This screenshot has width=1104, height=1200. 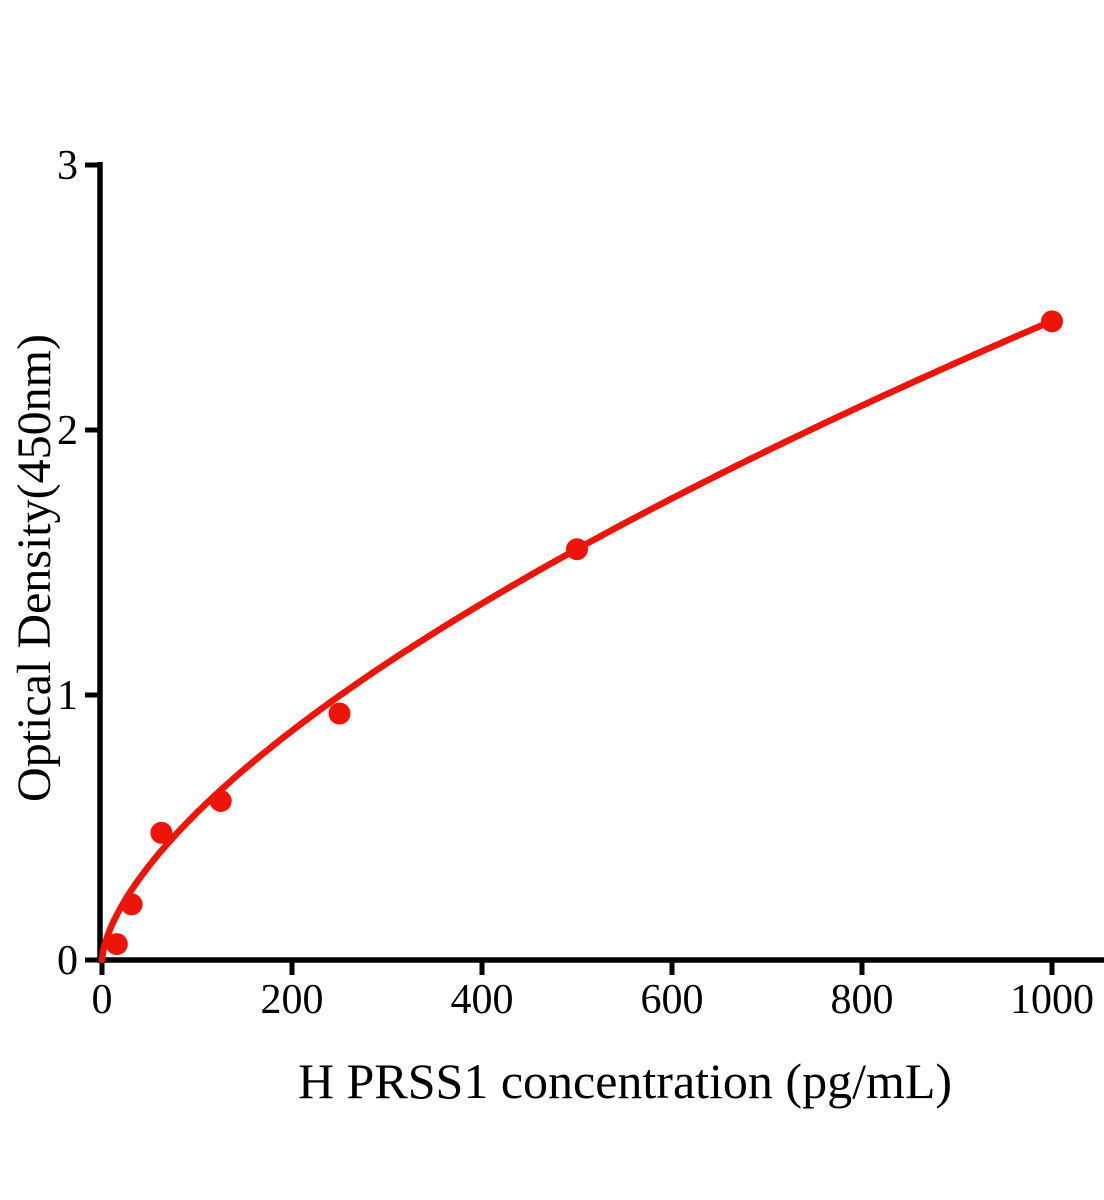 What do you see at coordinates (862, 1000) in the screenshot?
I see `x-tick-label: 800` at bounding box center [862, 1000].